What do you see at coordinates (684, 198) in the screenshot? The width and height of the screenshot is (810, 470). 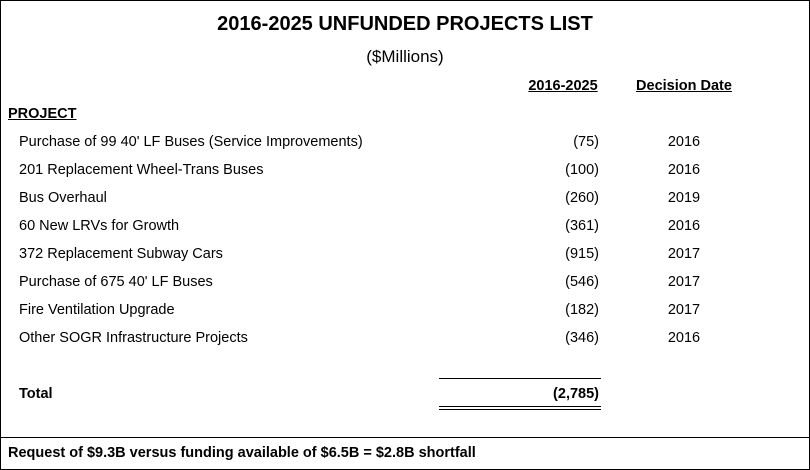 I see `decision-date: 2019` at bounding box center [684, 198].